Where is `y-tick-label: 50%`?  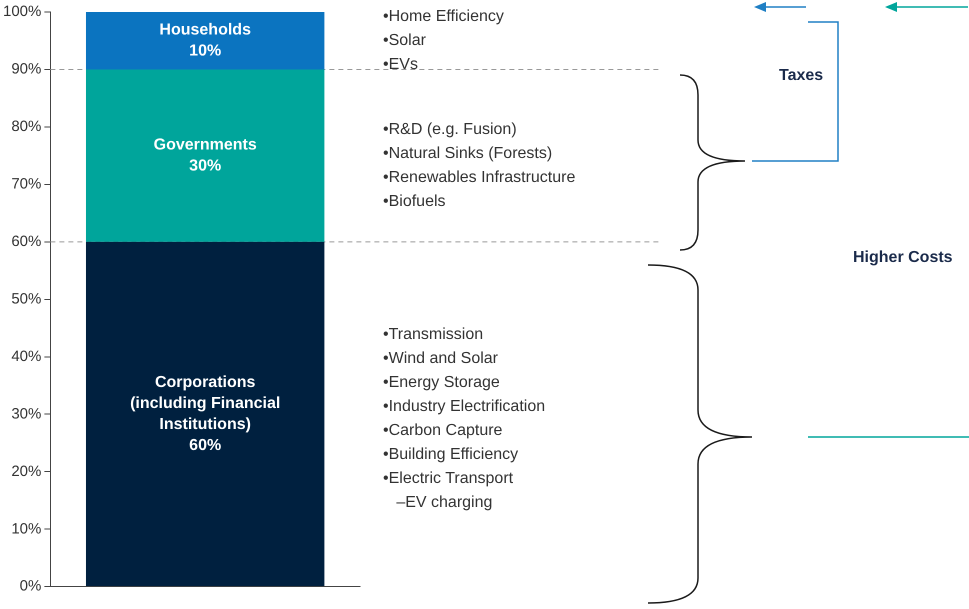
y-tick-label: 50% is located at coordinates (26, 299).